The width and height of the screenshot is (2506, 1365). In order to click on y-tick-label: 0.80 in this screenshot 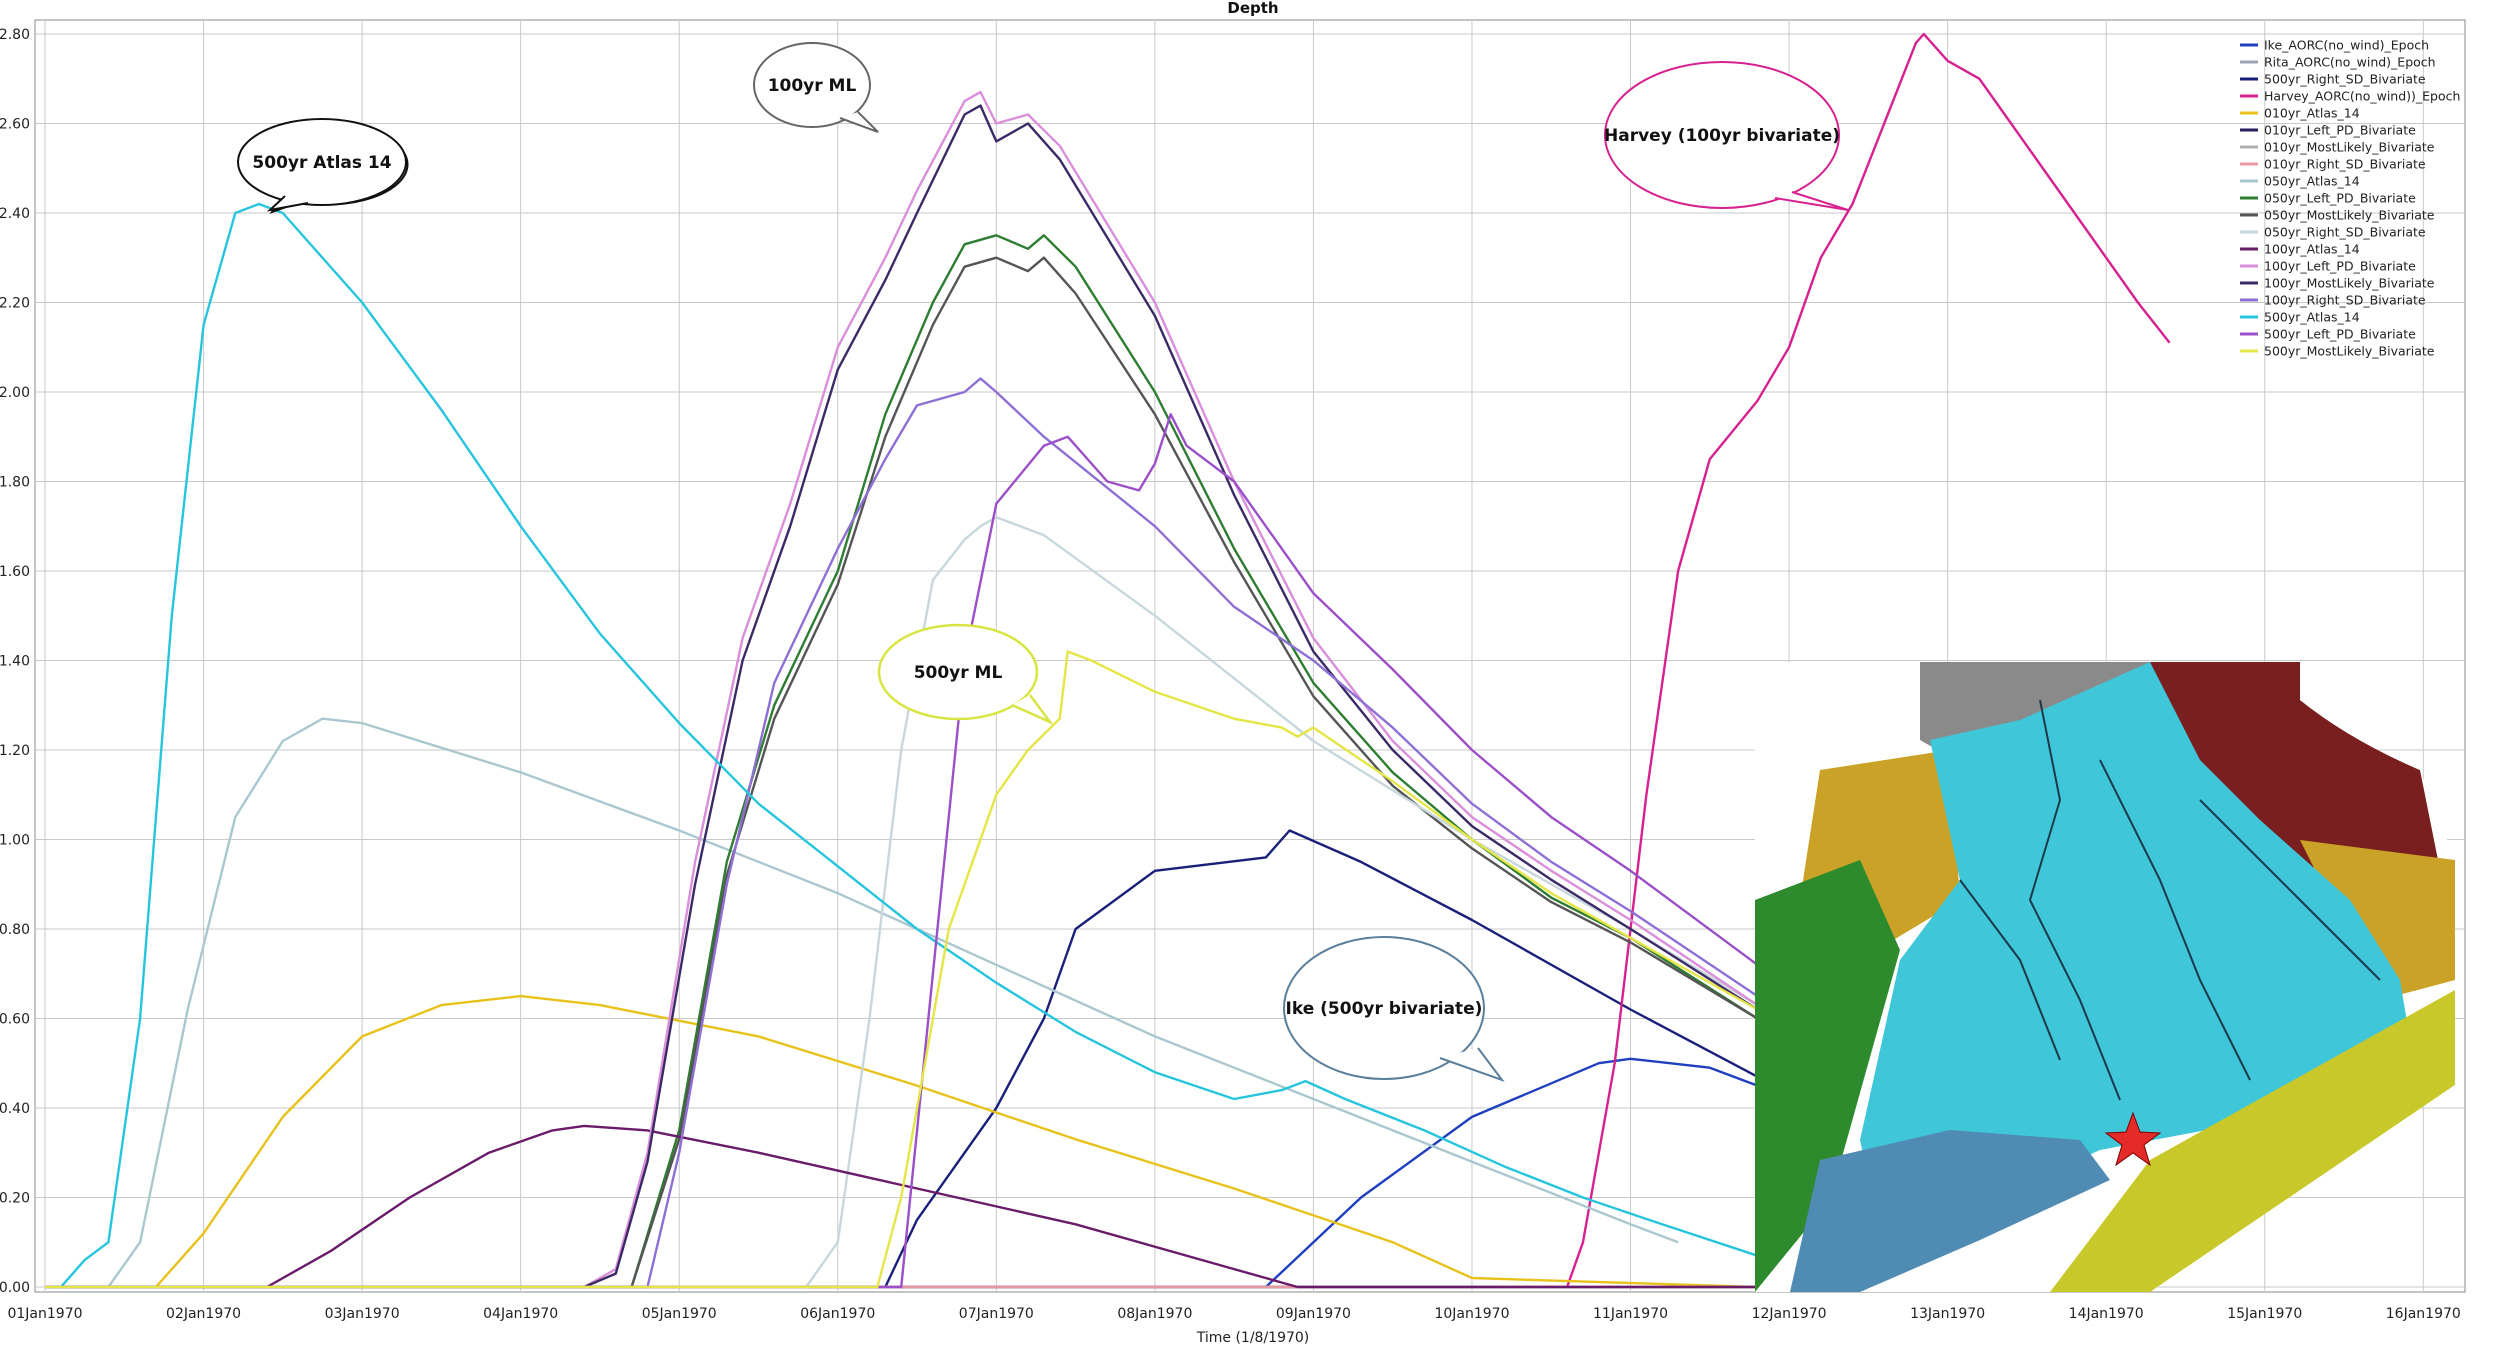, I will do `click(15, 930)`.